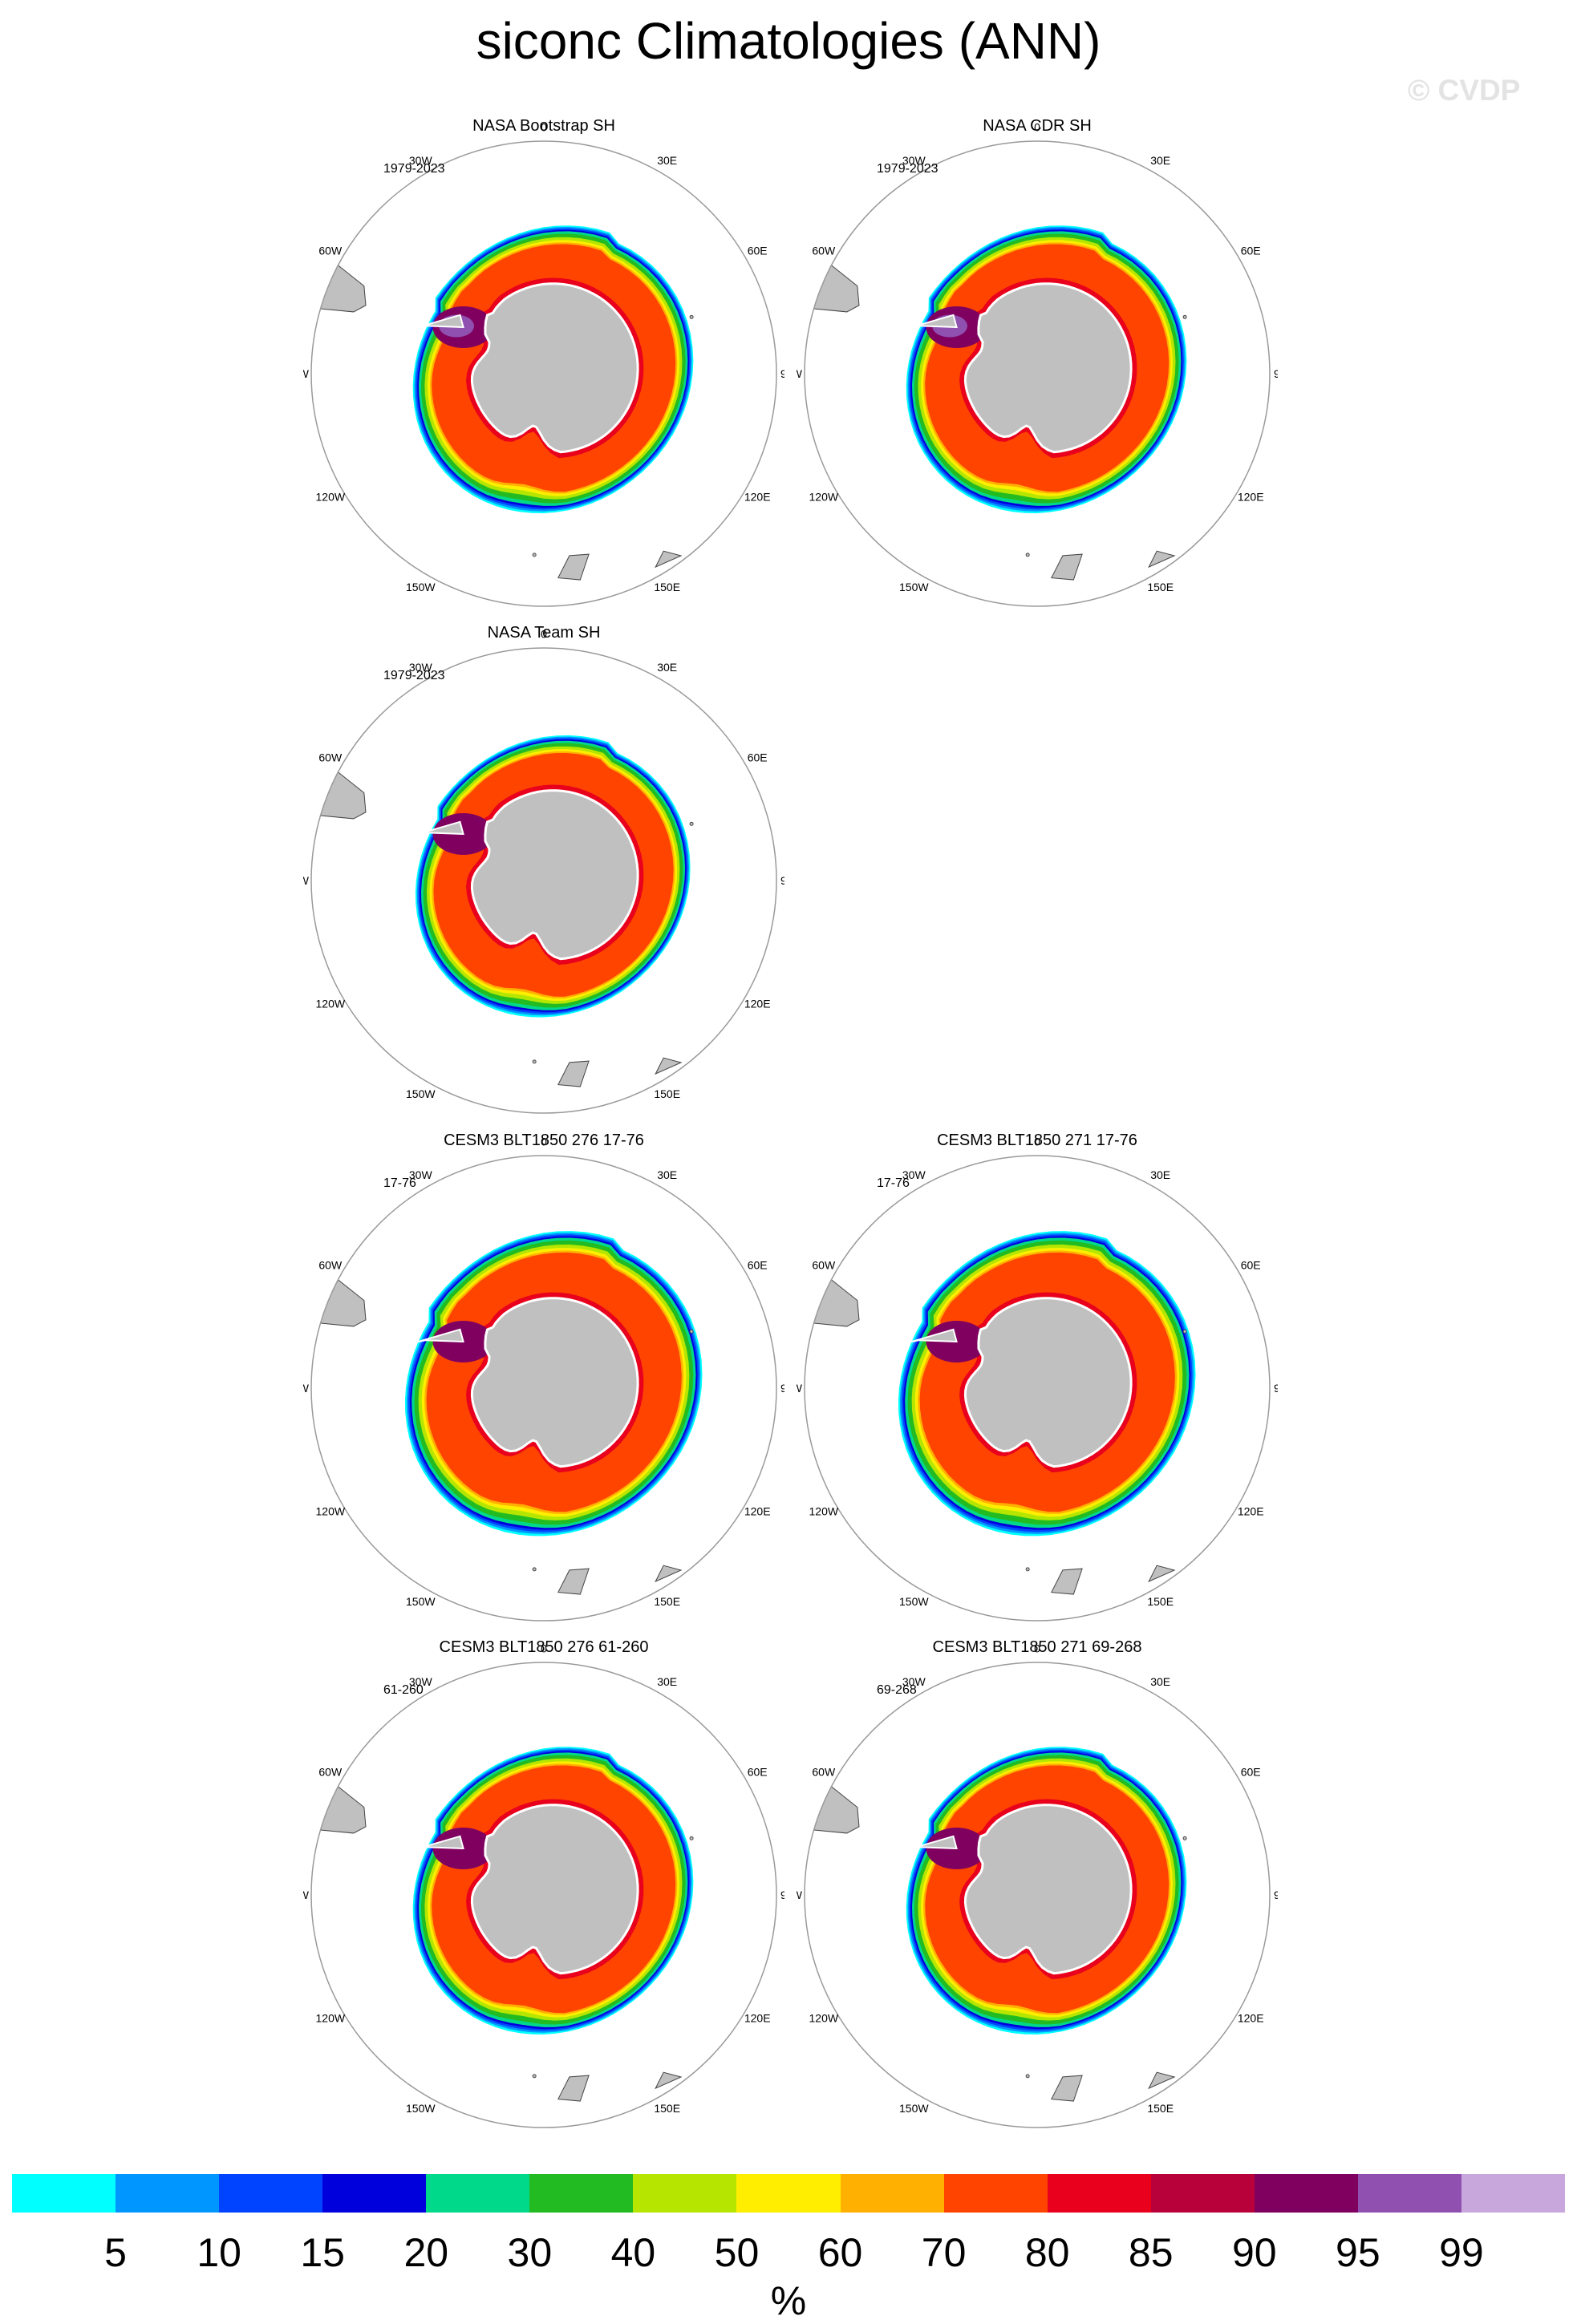  What do you see at coordinates (1461, 2252) in the screenshot?
I see `colorbar-tick-label: 99` at bounding box center [1461, 2252].